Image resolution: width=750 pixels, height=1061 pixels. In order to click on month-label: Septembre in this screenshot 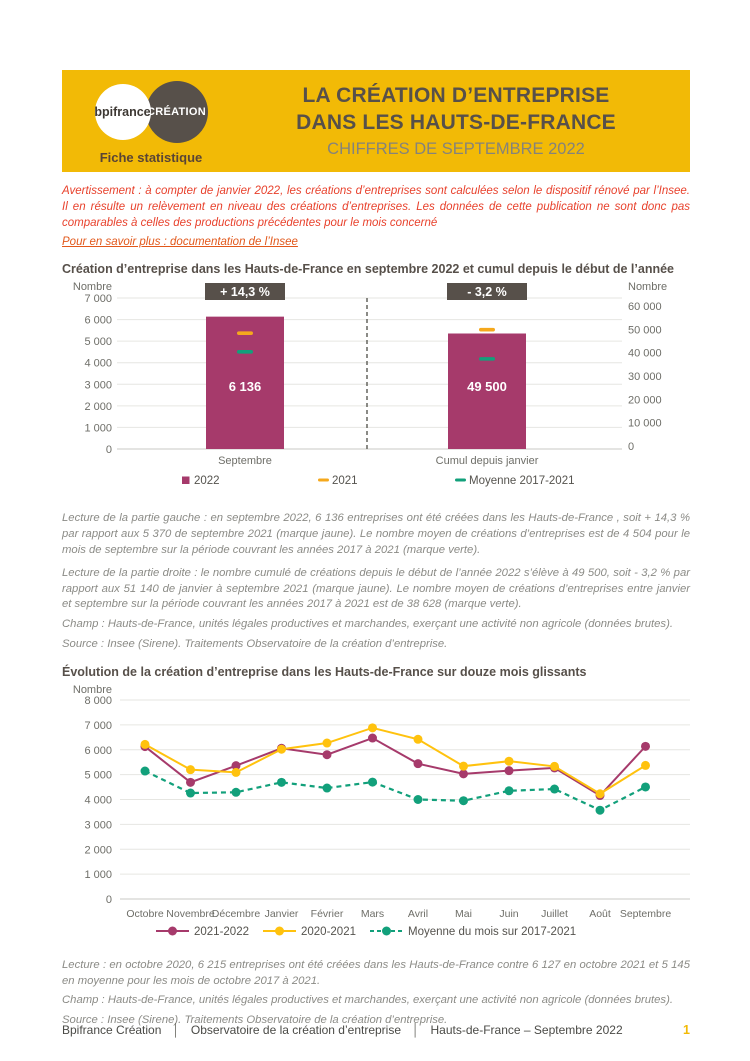, I will do `click(646, 914)`.